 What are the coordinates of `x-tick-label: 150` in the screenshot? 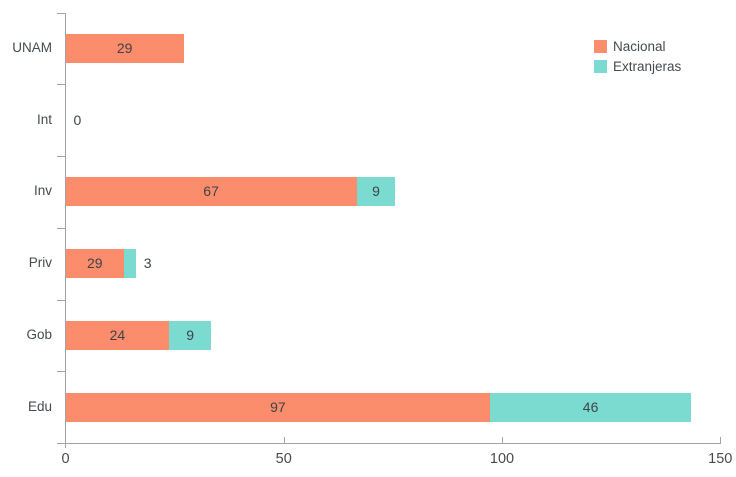 It's located at (720, 459).